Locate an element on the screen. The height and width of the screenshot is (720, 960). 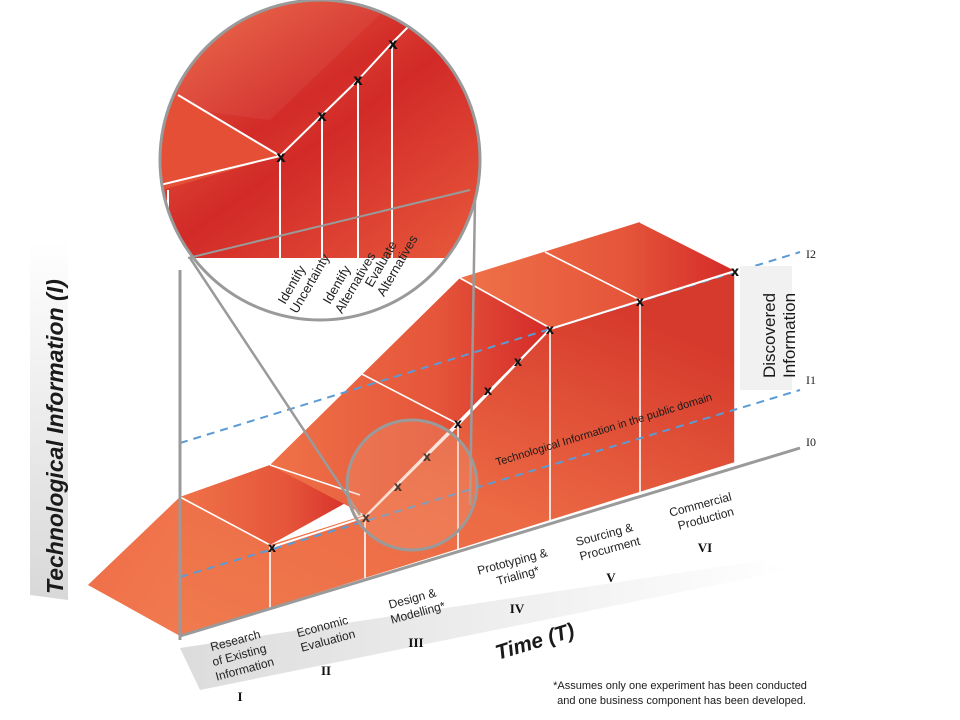
y-axis-label: Technological Information (I) is located at coordinates (55, 436).